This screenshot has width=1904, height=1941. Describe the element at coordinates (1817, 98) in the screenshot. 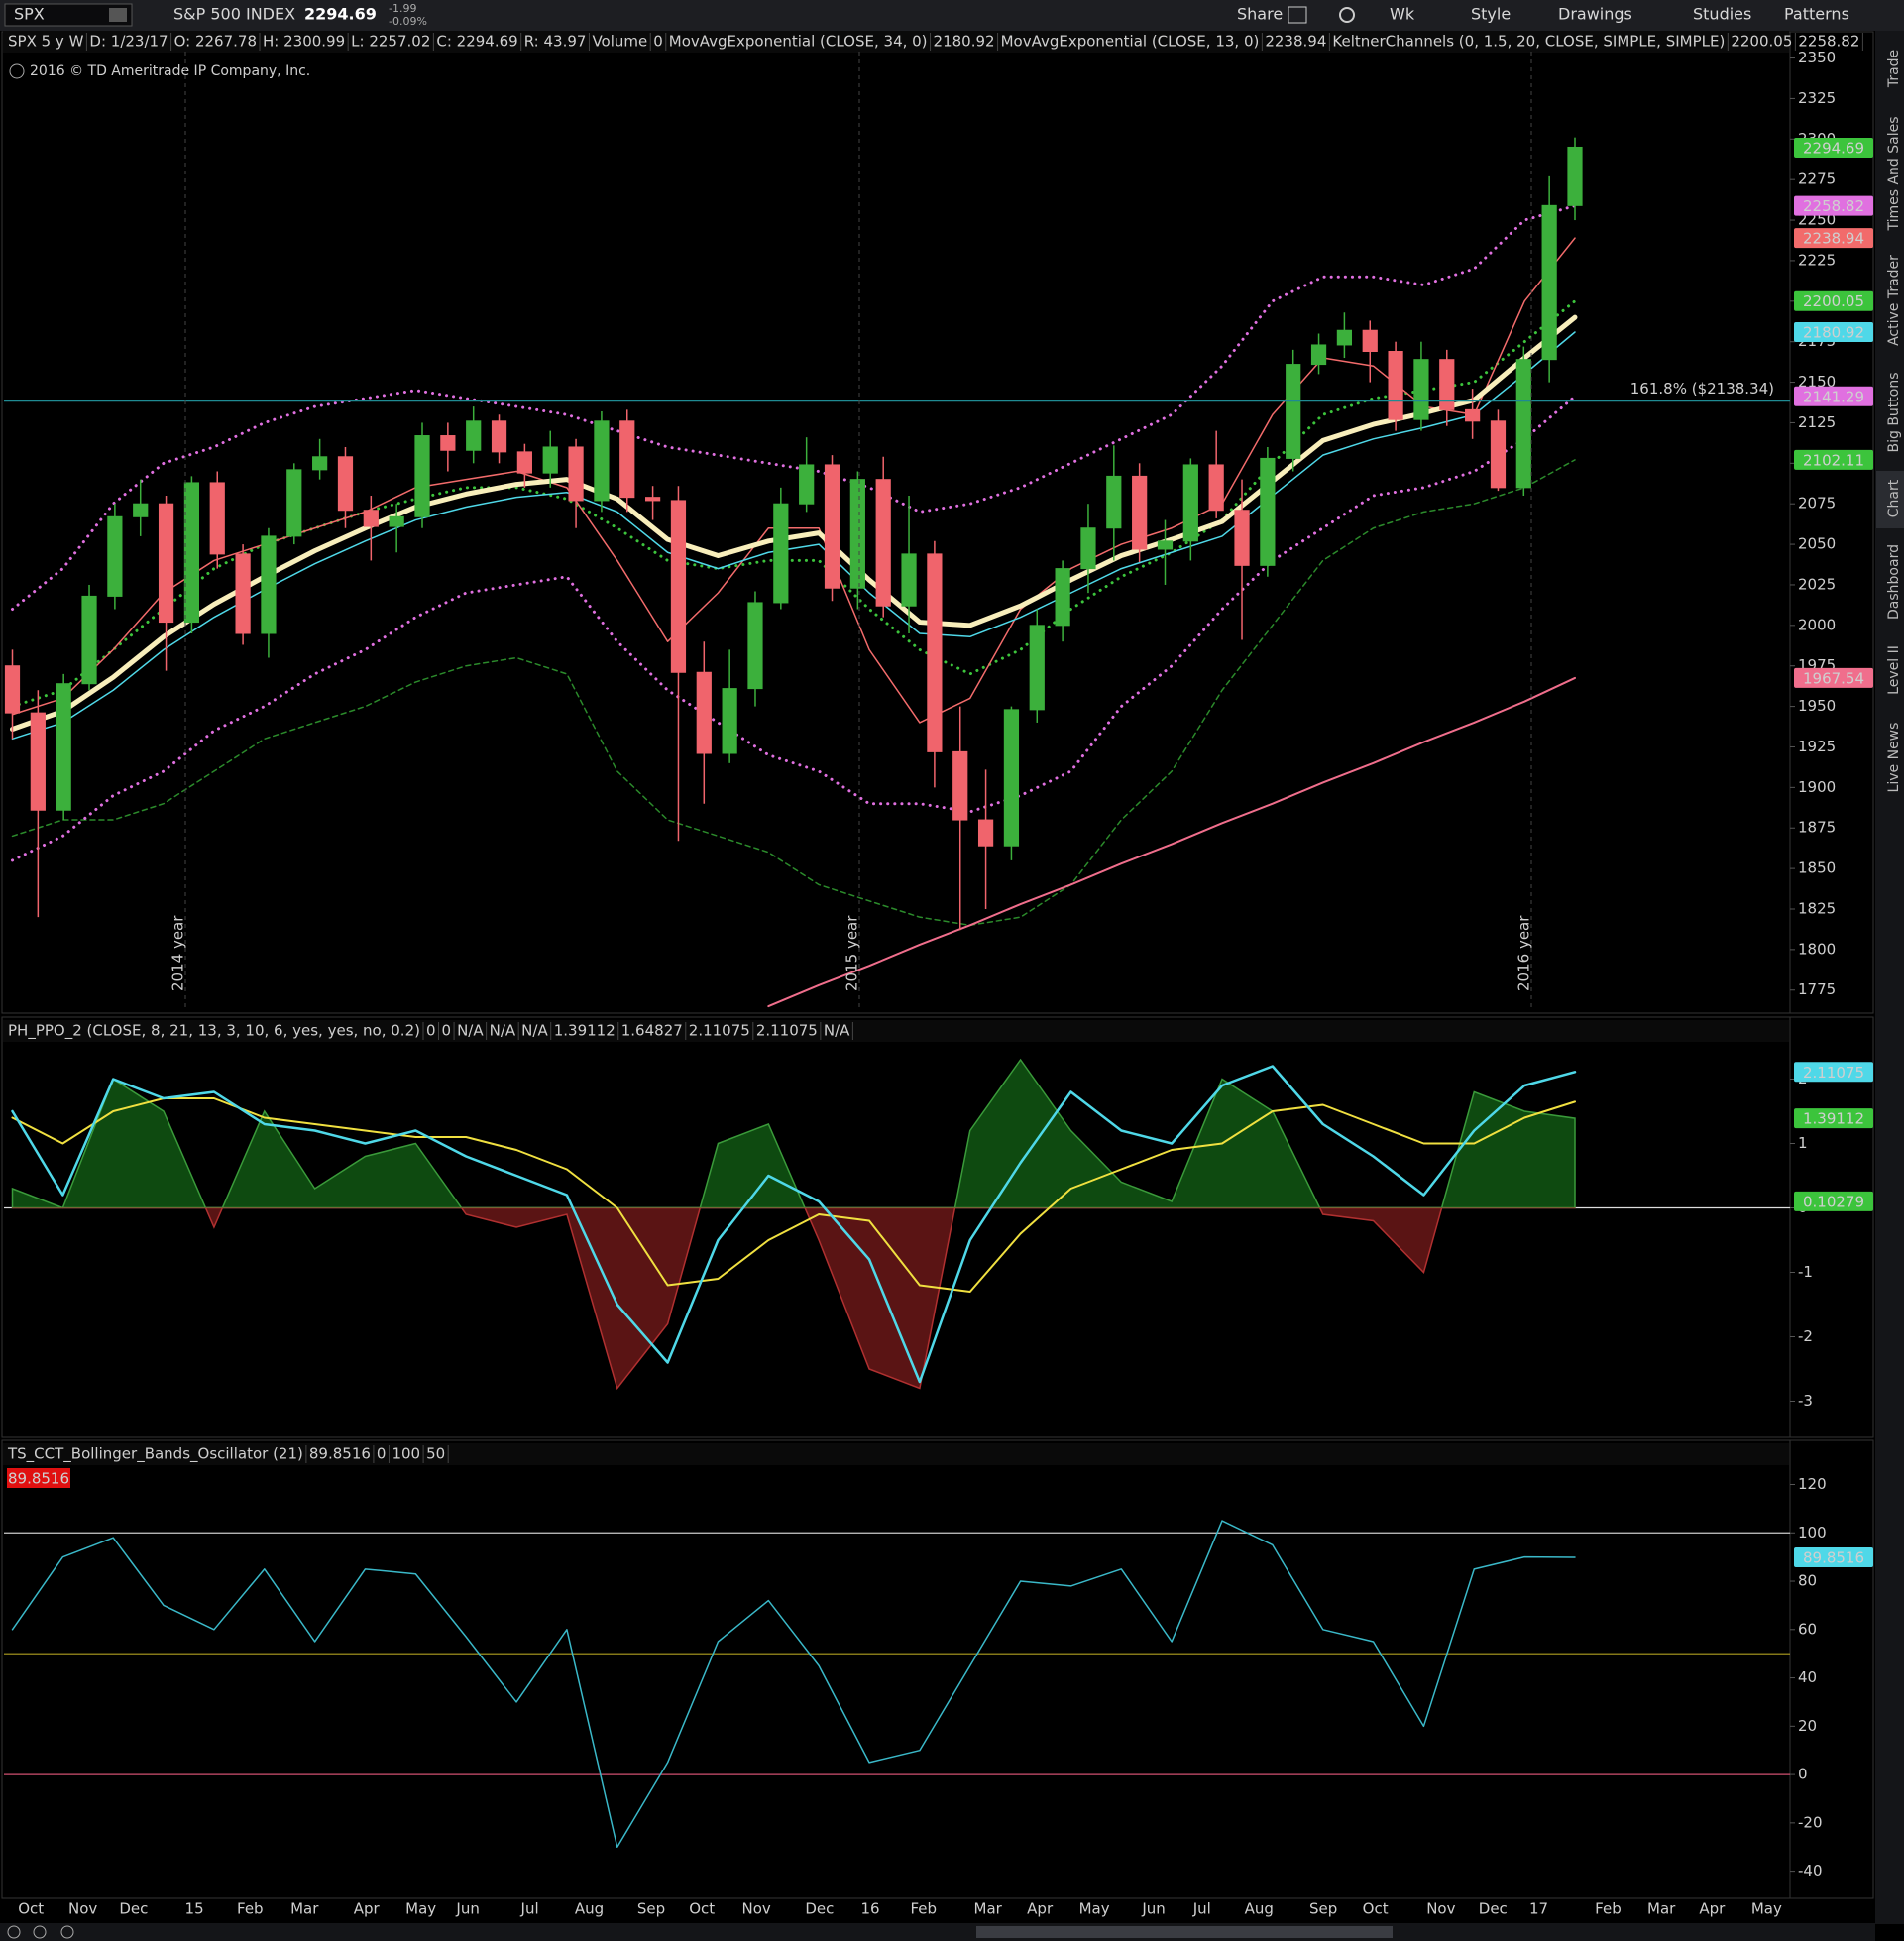

I see `y-tick-label: 2325` at that location.